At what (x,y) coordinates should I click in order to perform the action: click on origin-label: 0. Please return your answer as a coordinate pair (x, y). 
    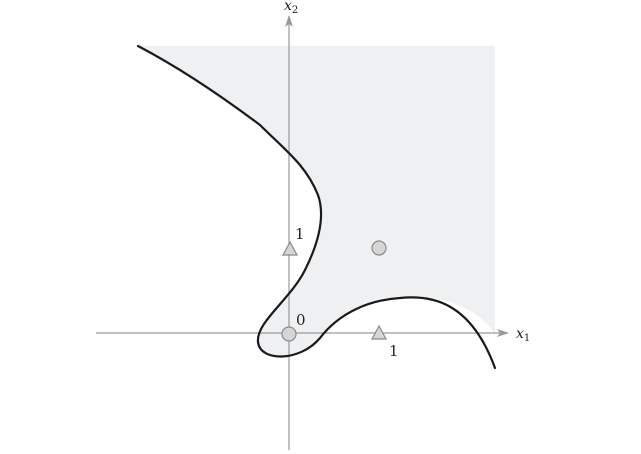
    Looking at the image, I should click on (301, 320).